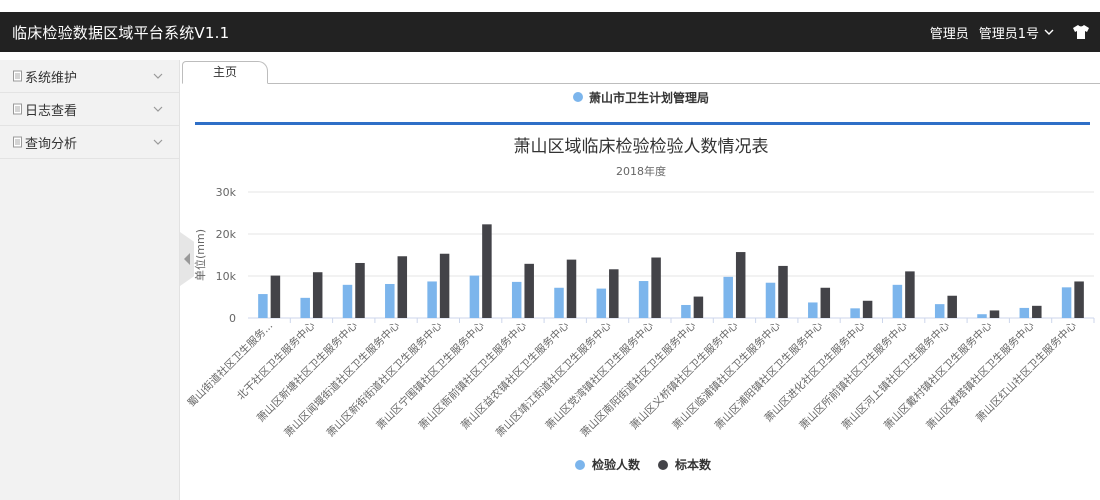 This screenshot has height=500, width=1100. Describe the element at coordinates (641, 171) in the screenshot. I see `chart-subtitle: 2018年度` at that location.